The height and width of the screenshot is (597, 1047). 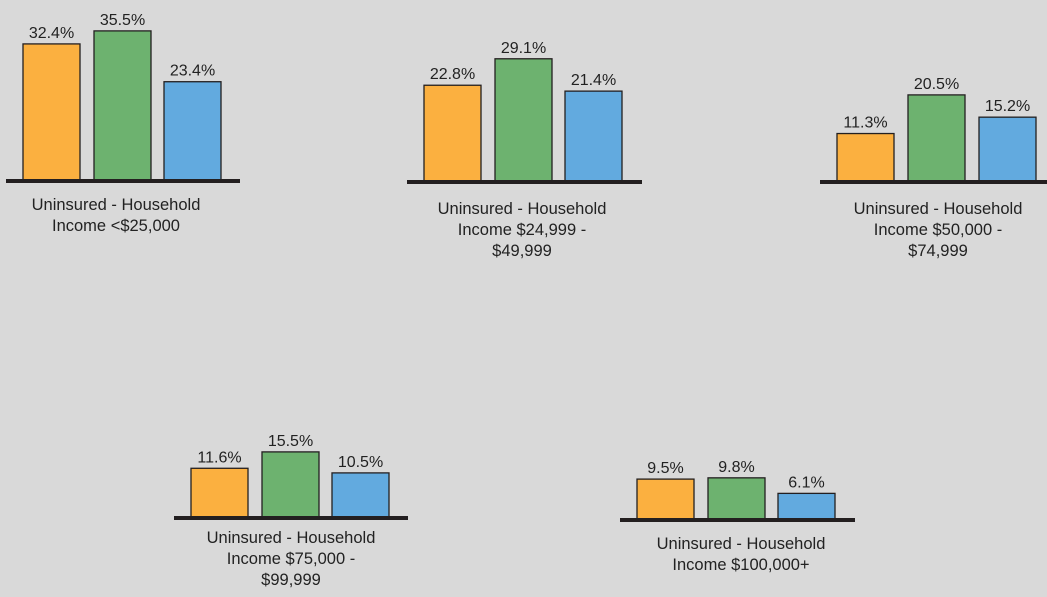 I want to click on chart-caption-line: $99,999, so click(x=291, y=580).